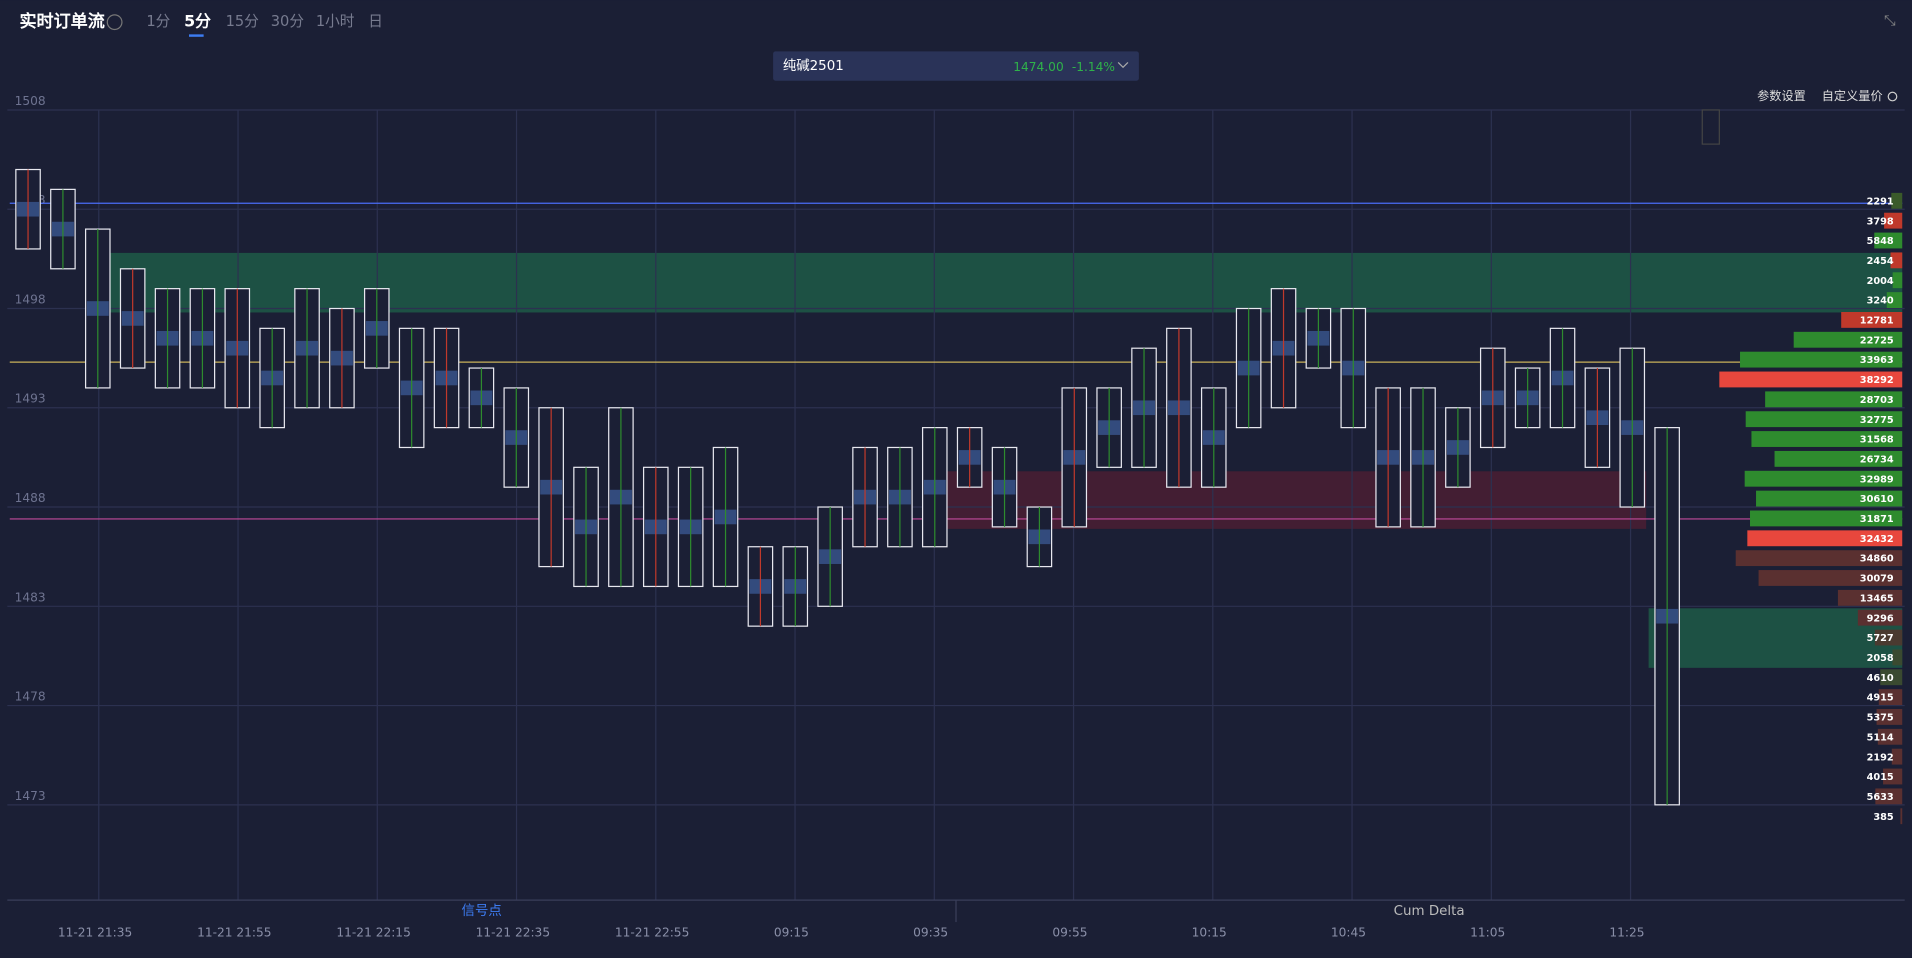 The height and width of the screenshot is (958, 1912). I want to click on volume-profile-label: 2058, so click(1880, 658).